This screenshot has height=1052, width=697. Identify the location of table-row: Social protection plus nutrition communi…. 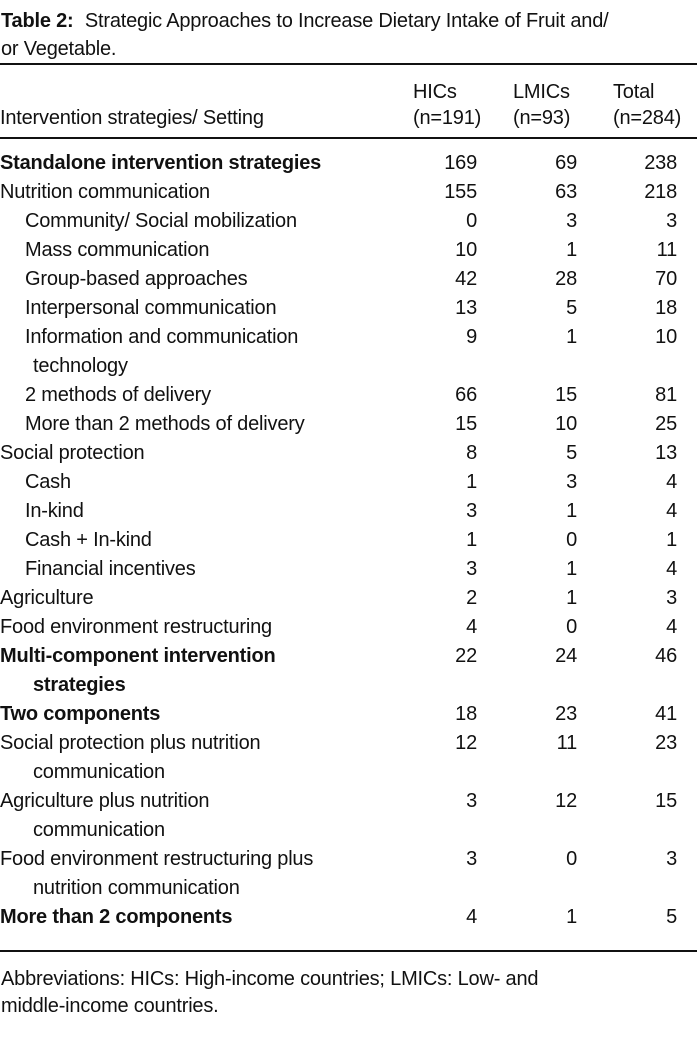
(348, 758).